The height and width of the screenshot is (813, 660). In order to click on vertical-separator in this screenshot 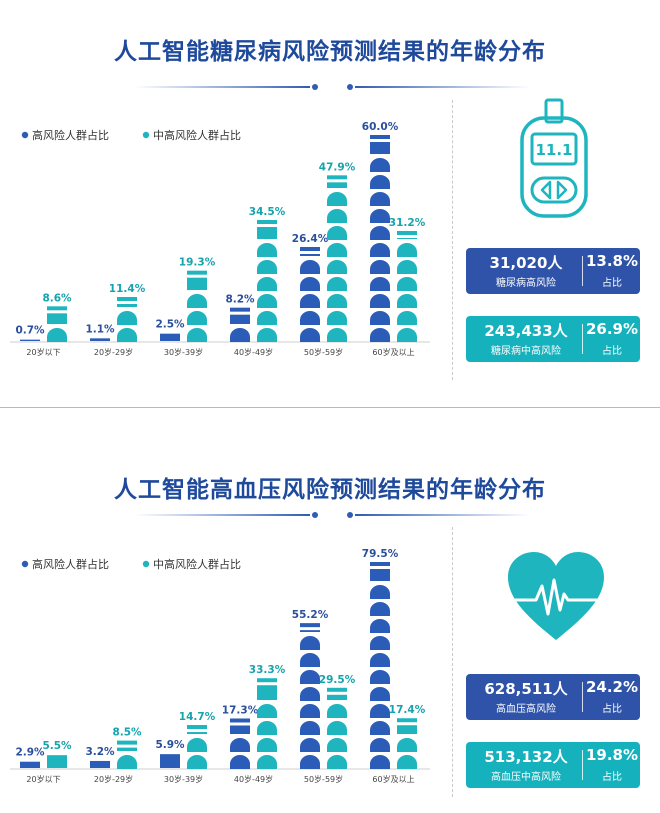, I will do `click(452, 240)`.